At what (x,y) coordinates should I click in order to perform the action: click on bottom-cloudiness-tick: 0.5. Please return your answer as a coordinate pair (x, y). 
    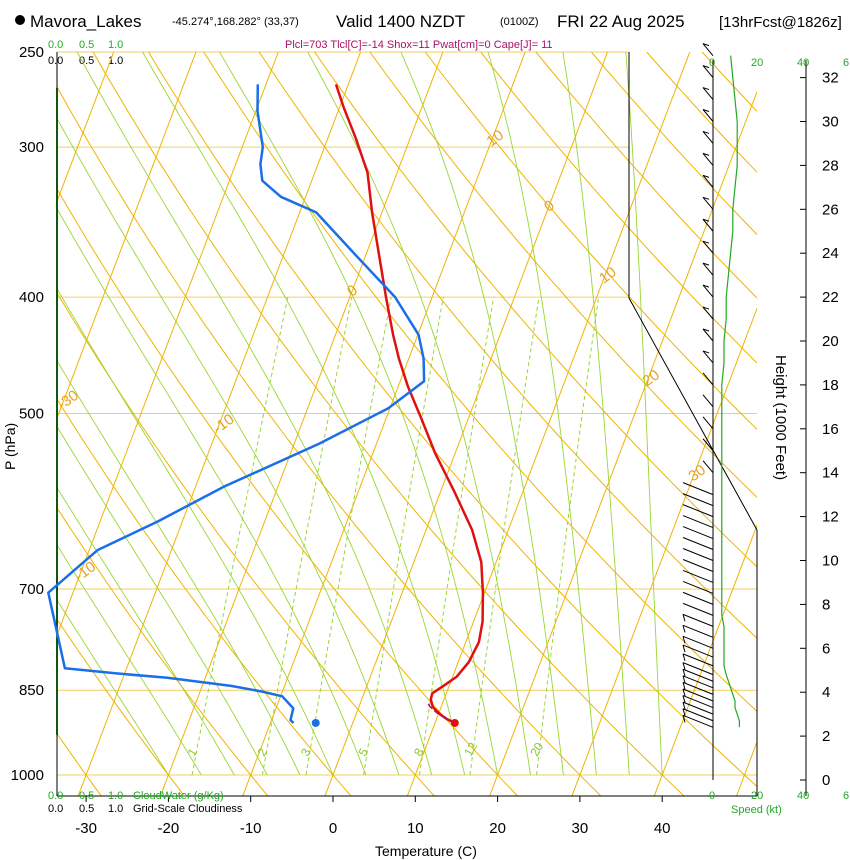
    Looking at the image, I should click on (86, 809).